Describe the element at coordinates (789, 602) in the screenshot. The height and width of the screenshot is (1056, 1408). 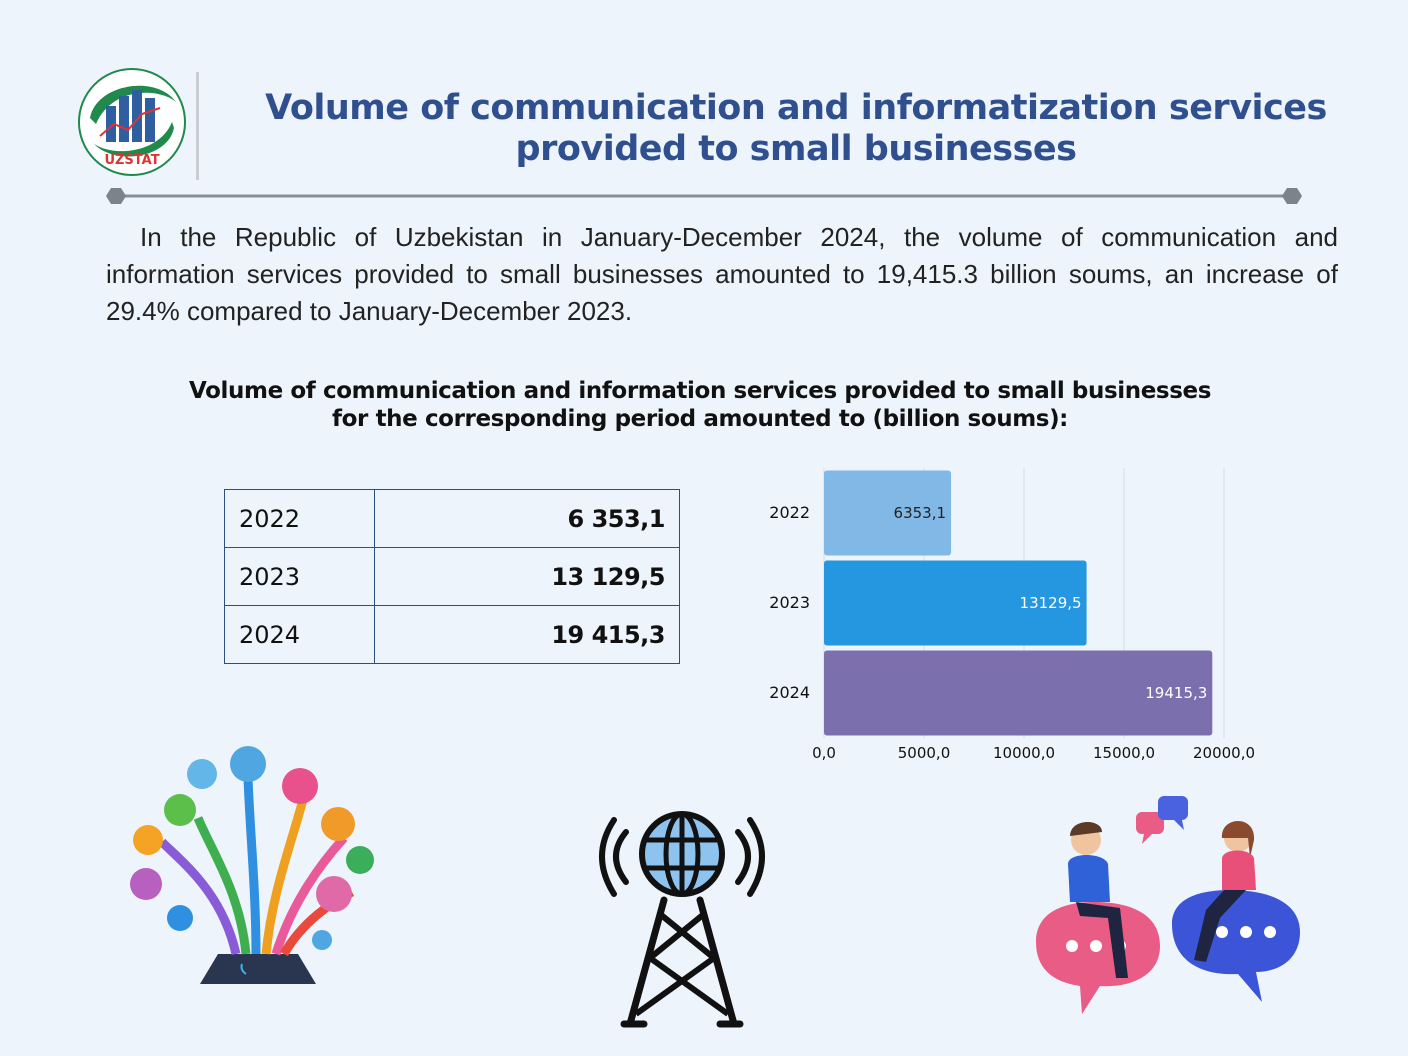
I see `category-label: 2023` at that location.